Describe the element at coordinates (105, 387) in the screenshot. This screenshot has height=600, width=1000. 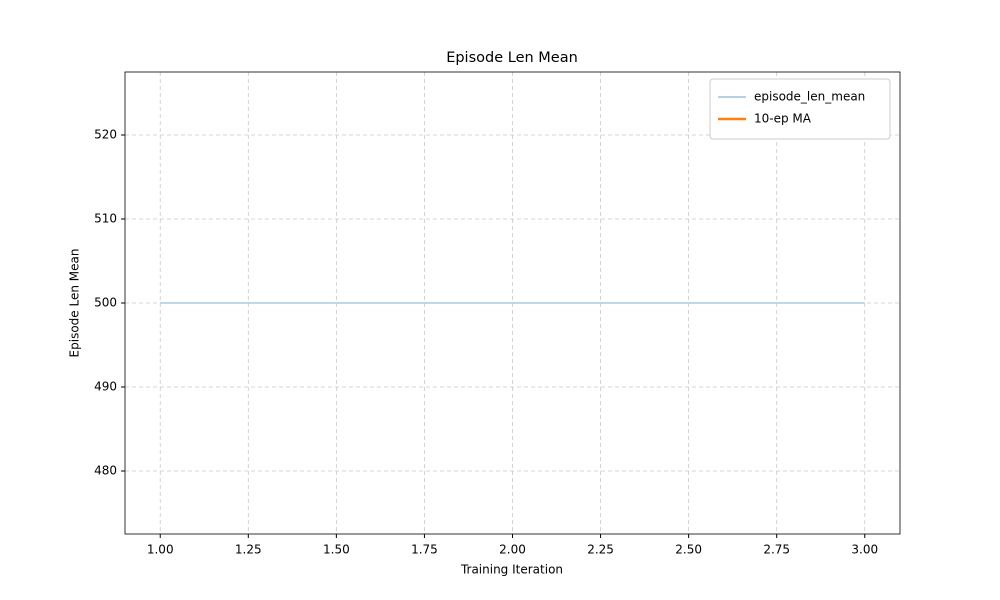
I see `y-tick-label: 490` at that location.